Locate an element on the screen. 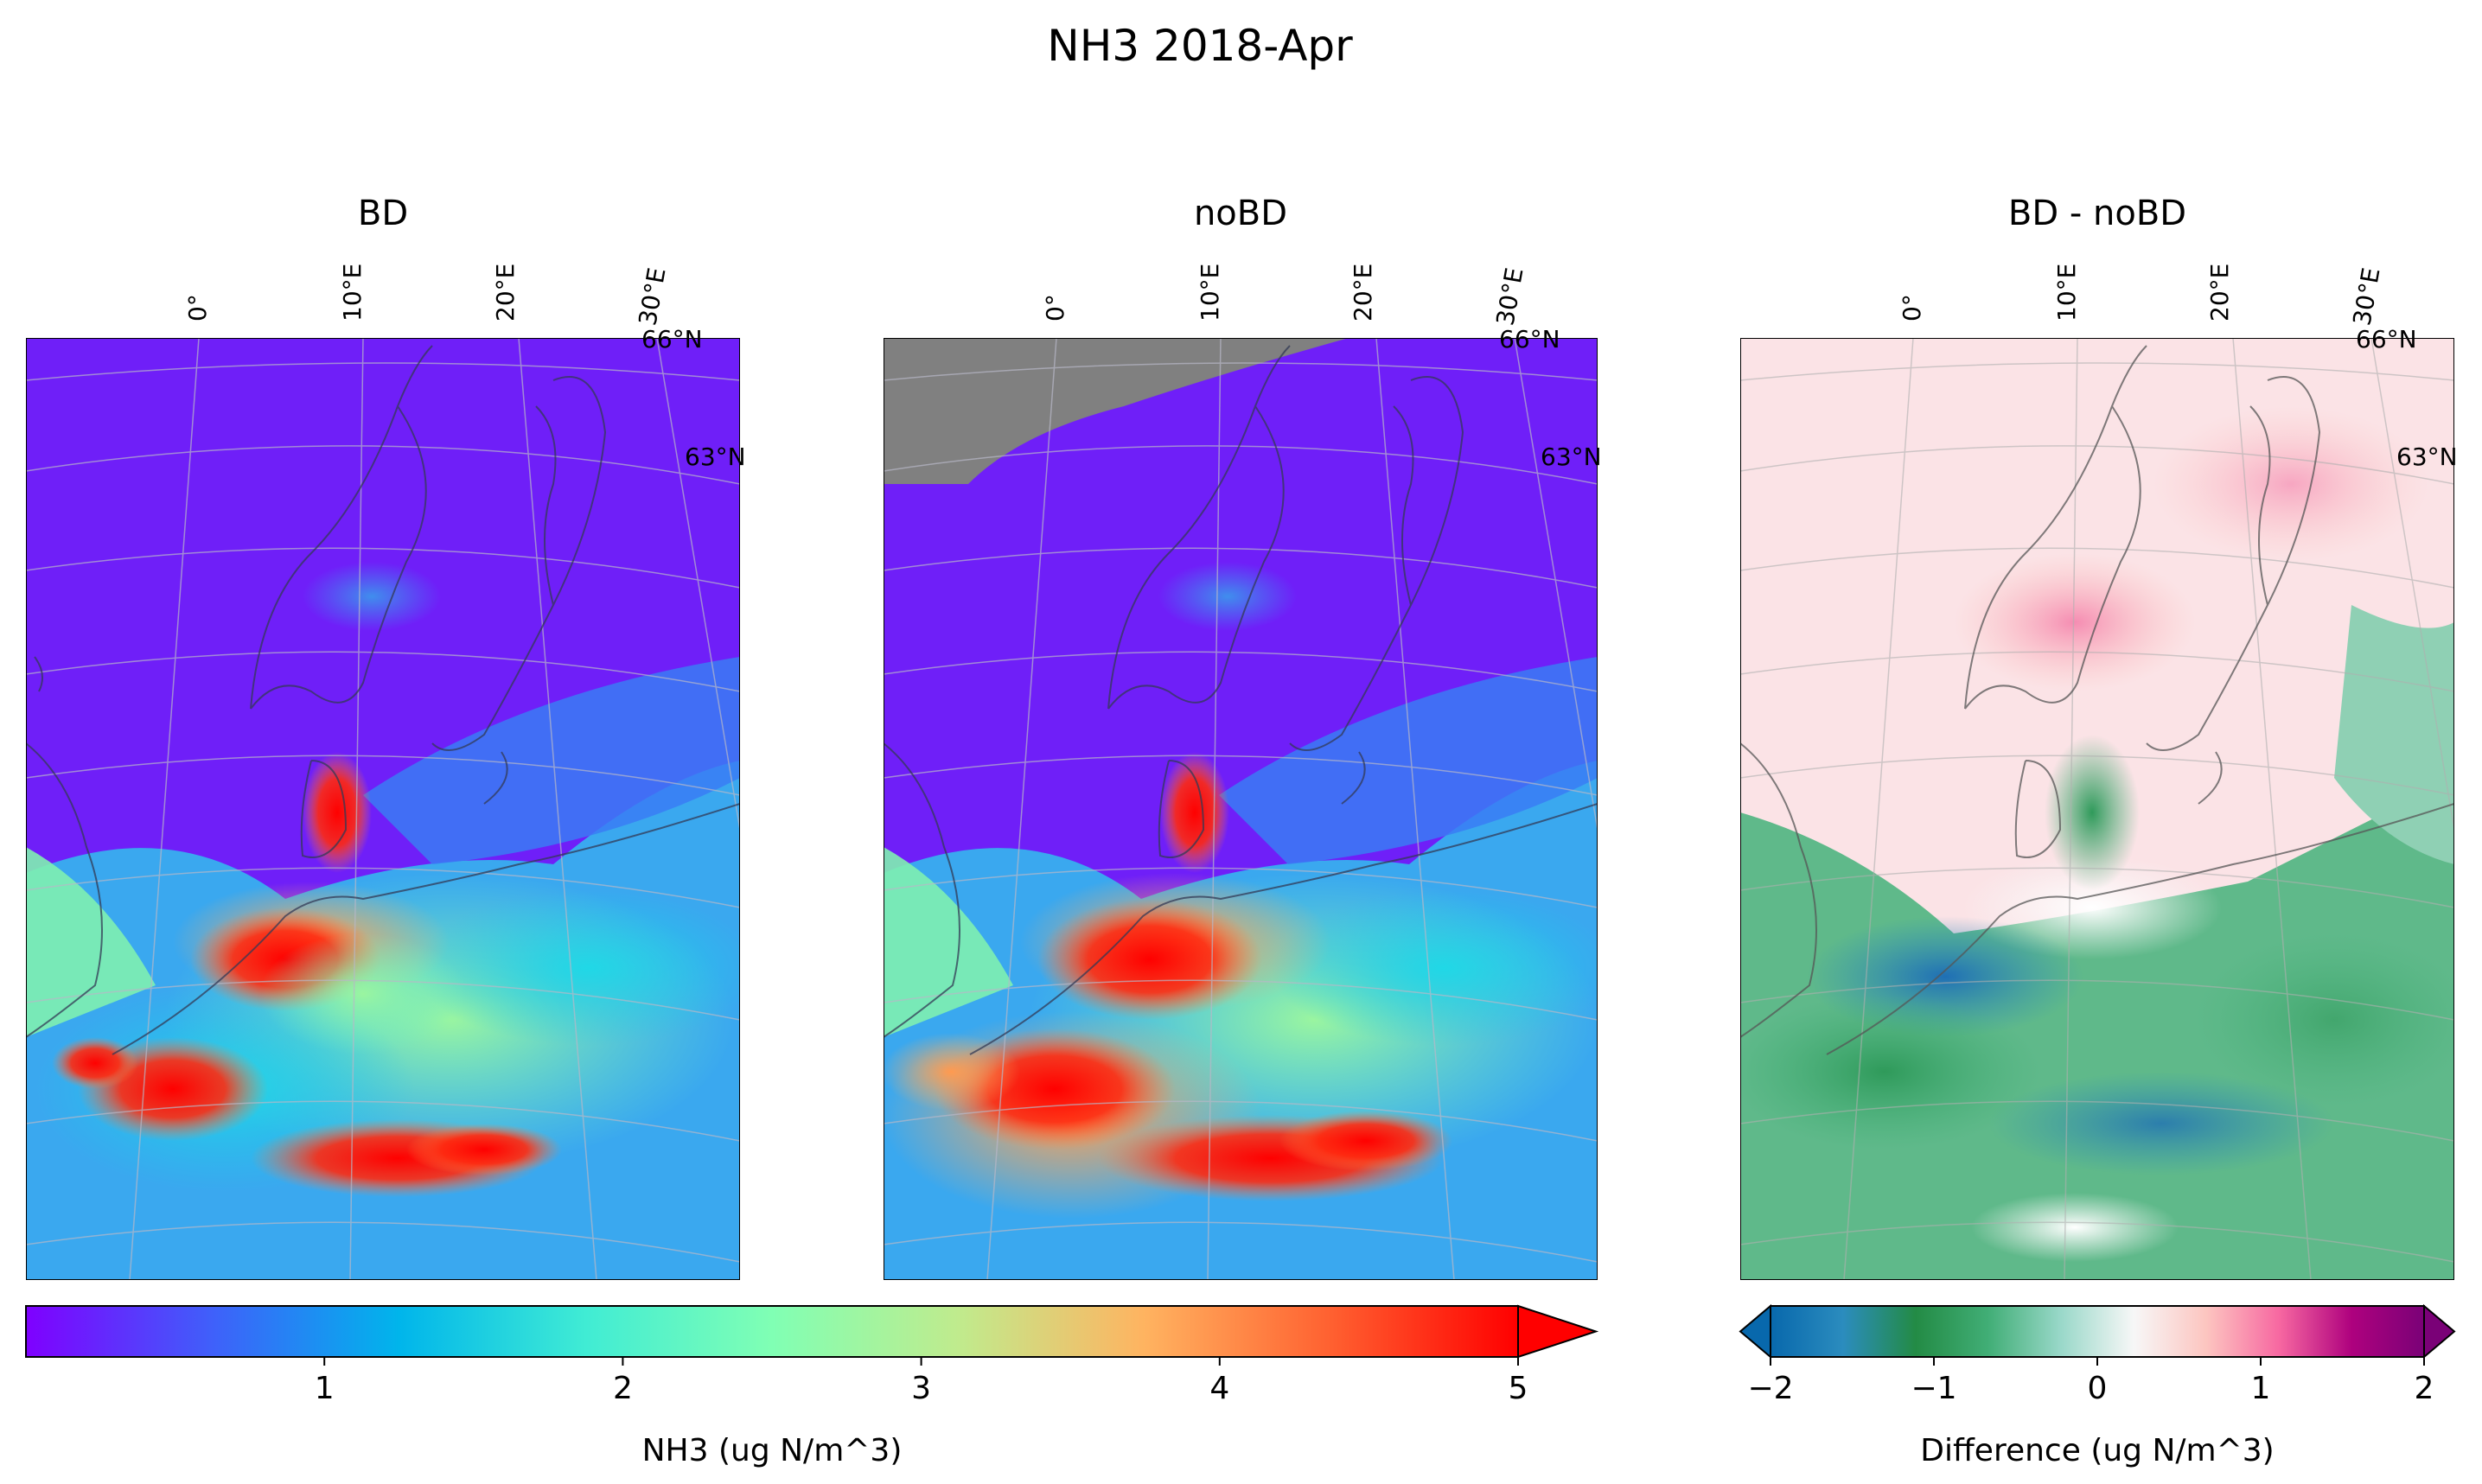  colorbar-diff-extend-max is located at coordinates (2439, 1331).